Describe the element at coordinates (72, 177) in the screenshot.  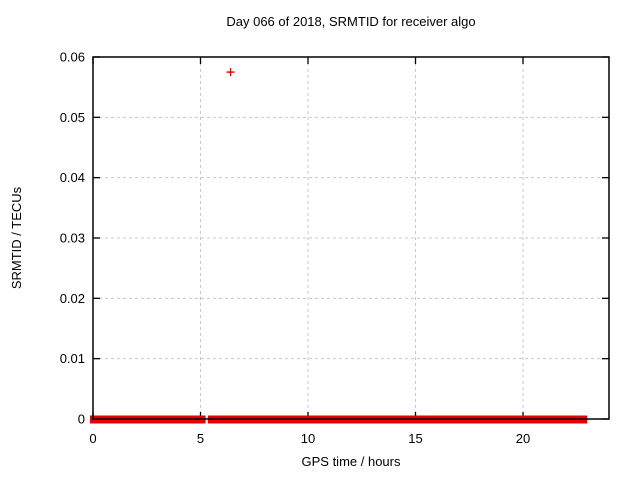
I see `y-tick-label: 0.04` at that location.